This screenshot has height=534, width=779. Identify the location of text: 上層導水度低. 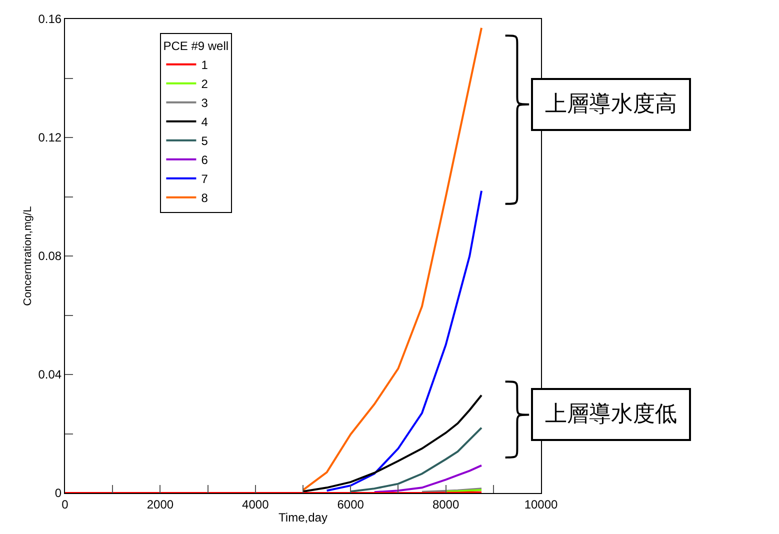
(611, 414).